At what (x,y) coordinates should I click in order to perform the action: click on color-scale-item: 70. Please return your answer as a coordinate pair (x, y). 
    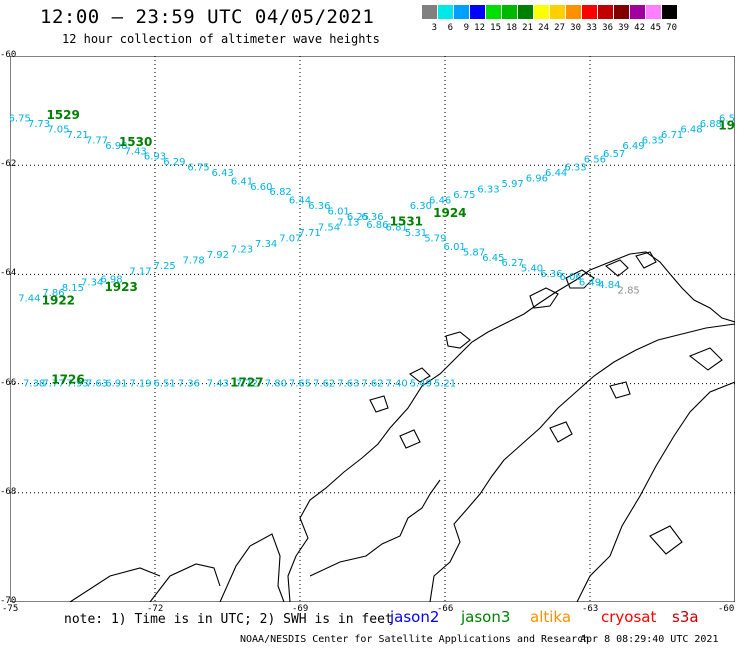
    Looking at the image, I should click on (670, 19).